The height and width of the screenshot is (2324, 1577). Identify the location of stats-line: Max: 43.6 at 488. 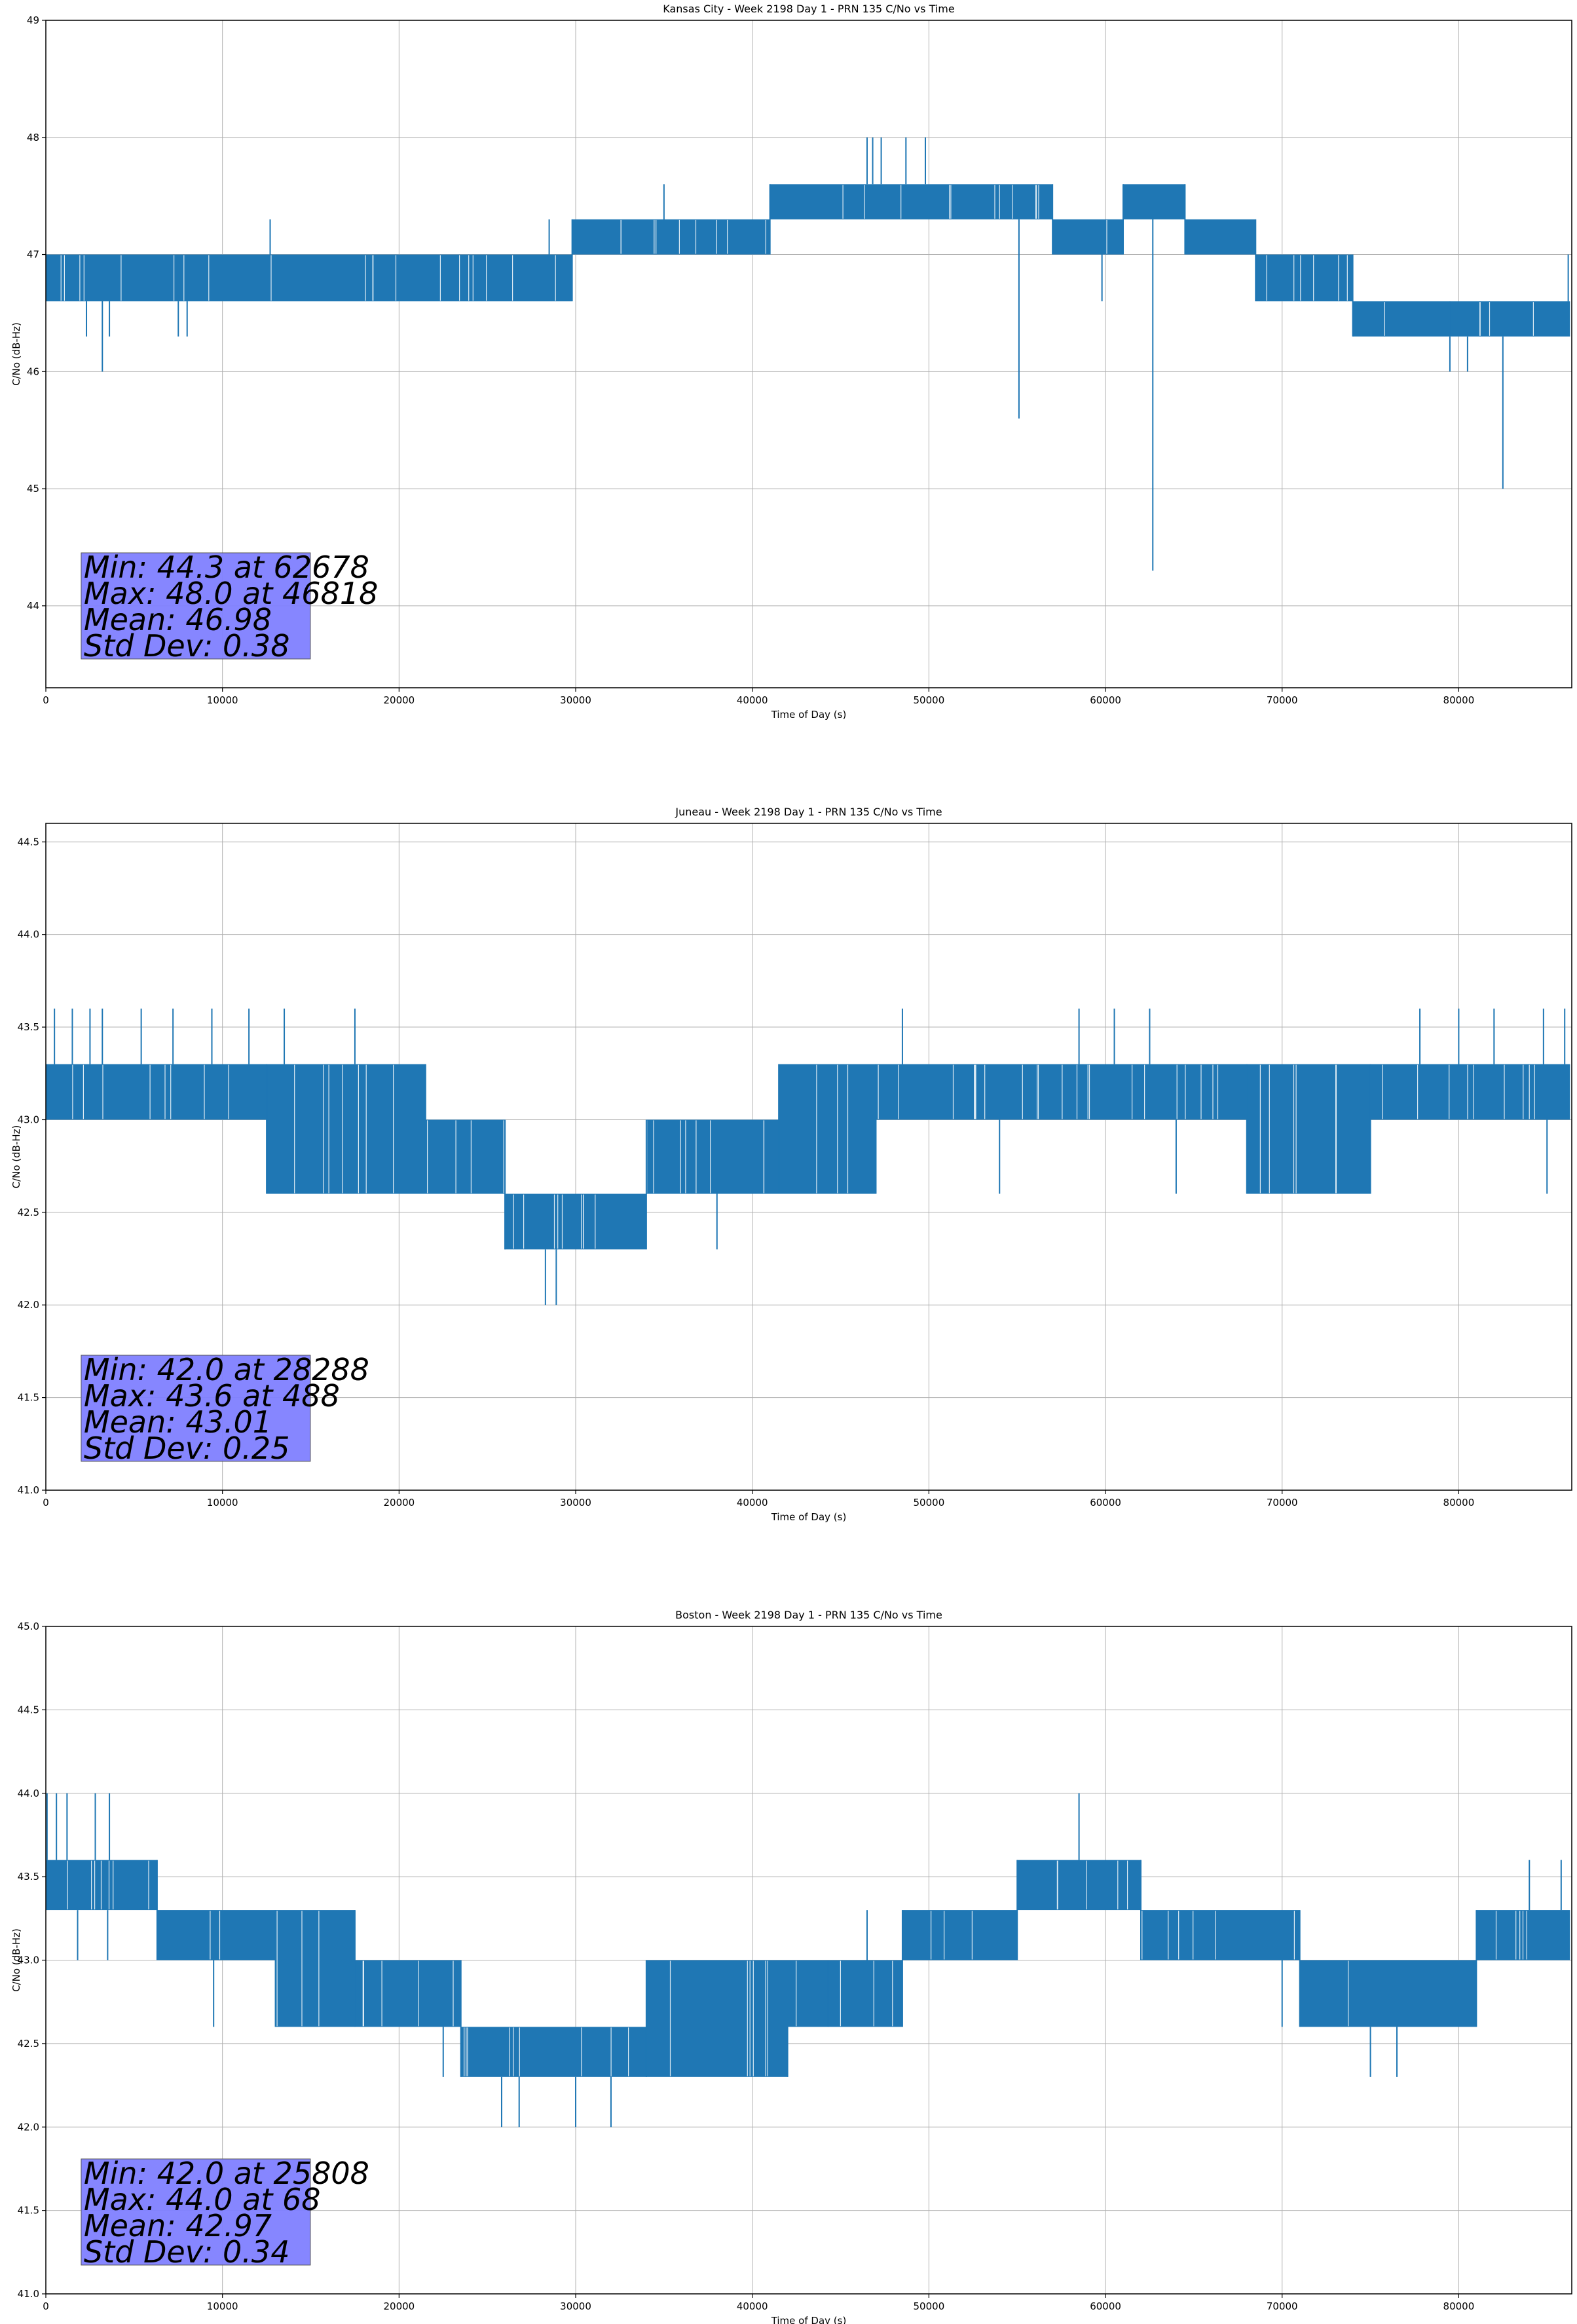
(212, 1396).